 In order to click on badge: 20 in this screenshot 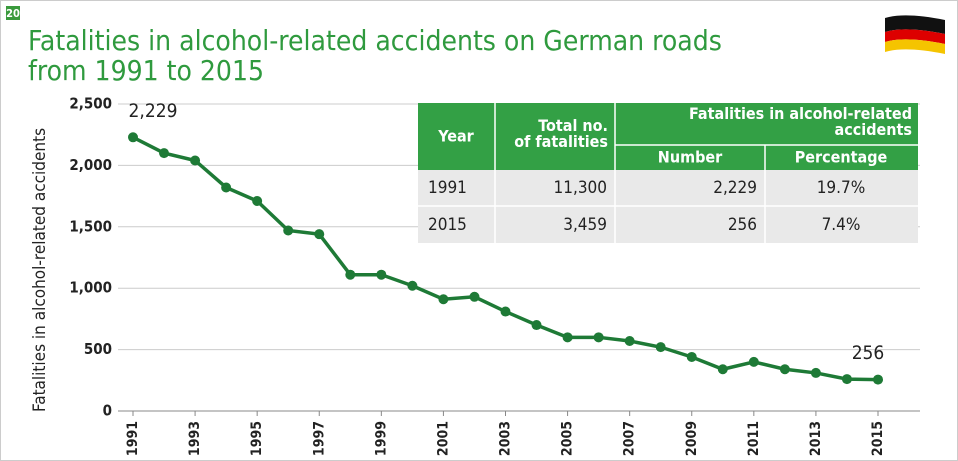, I will do `click(13, 13)`.